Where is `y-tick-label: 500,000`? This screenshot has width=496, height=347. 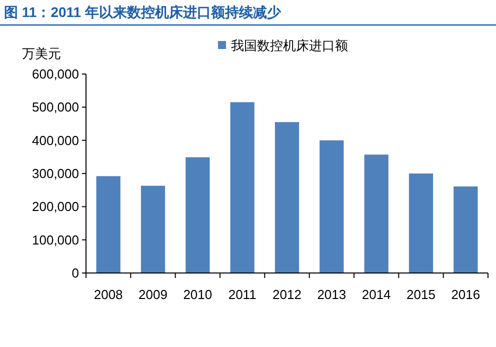
y-tick-label: 500,000 is located at coordinates (55, 107).